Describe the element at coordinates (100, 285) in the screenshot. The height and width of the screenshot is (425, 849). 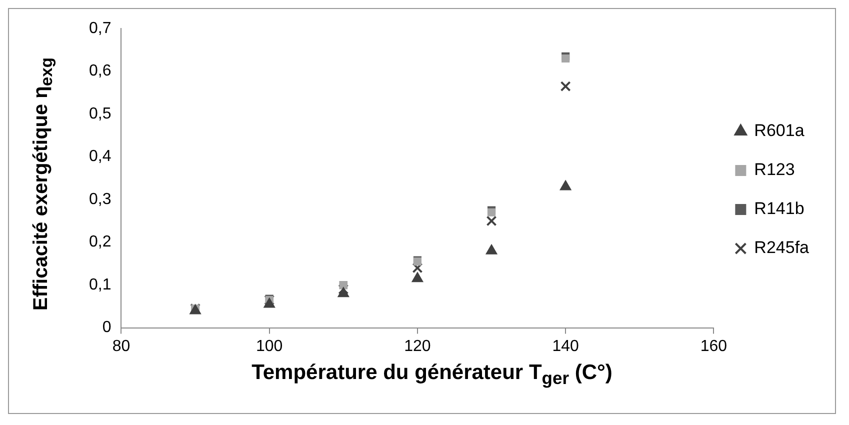
I see `y-tick-label: 0,1` at that location.